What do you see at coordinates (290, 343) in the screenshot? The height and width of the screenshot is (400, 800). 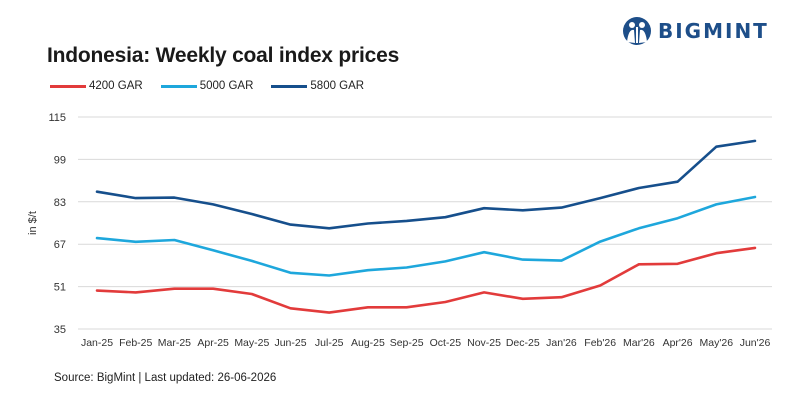 I see `x-tick-label: Jun-25` at bounding box center [290, 343].